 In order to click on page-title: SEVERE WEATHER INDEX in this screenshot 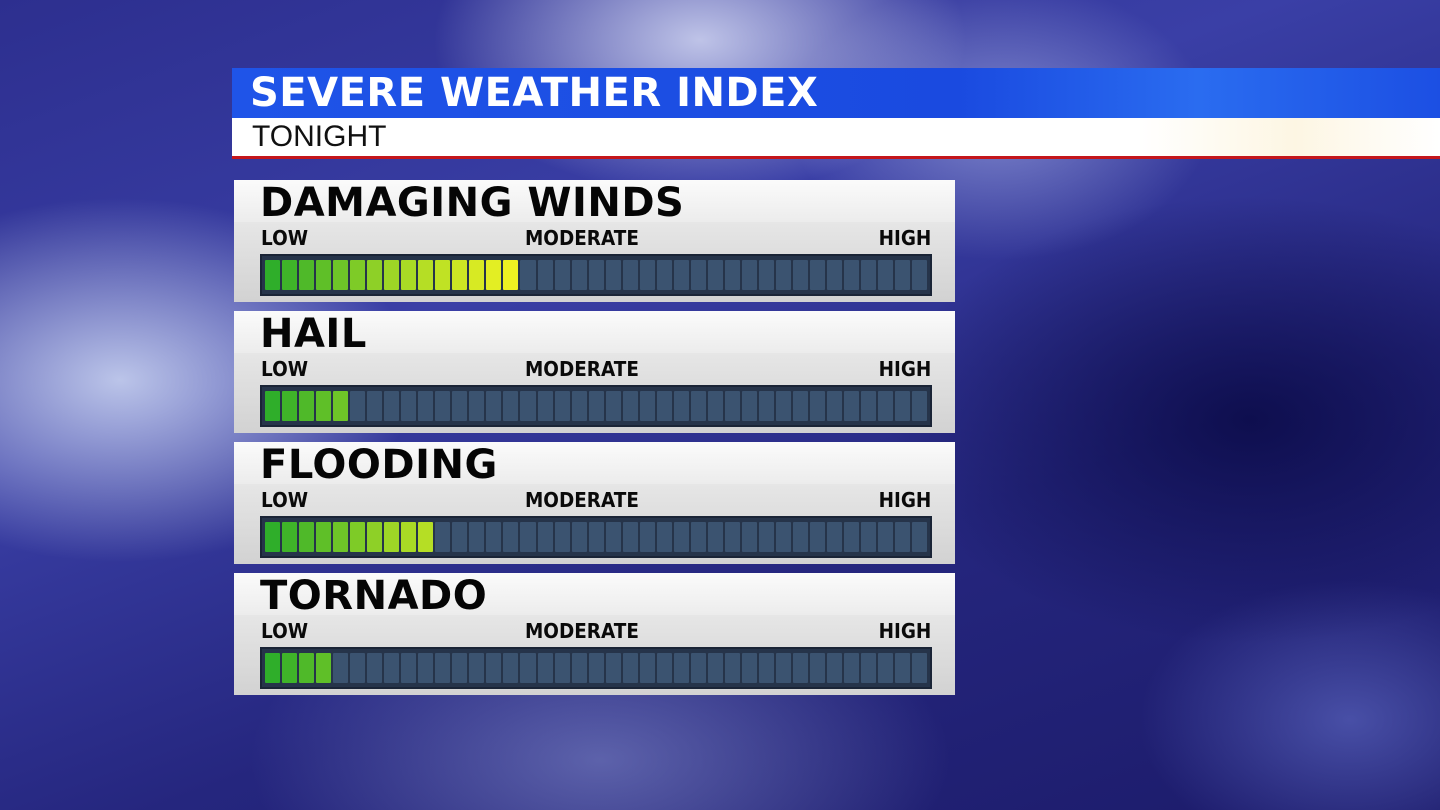, I will do `click(534, 93)`.